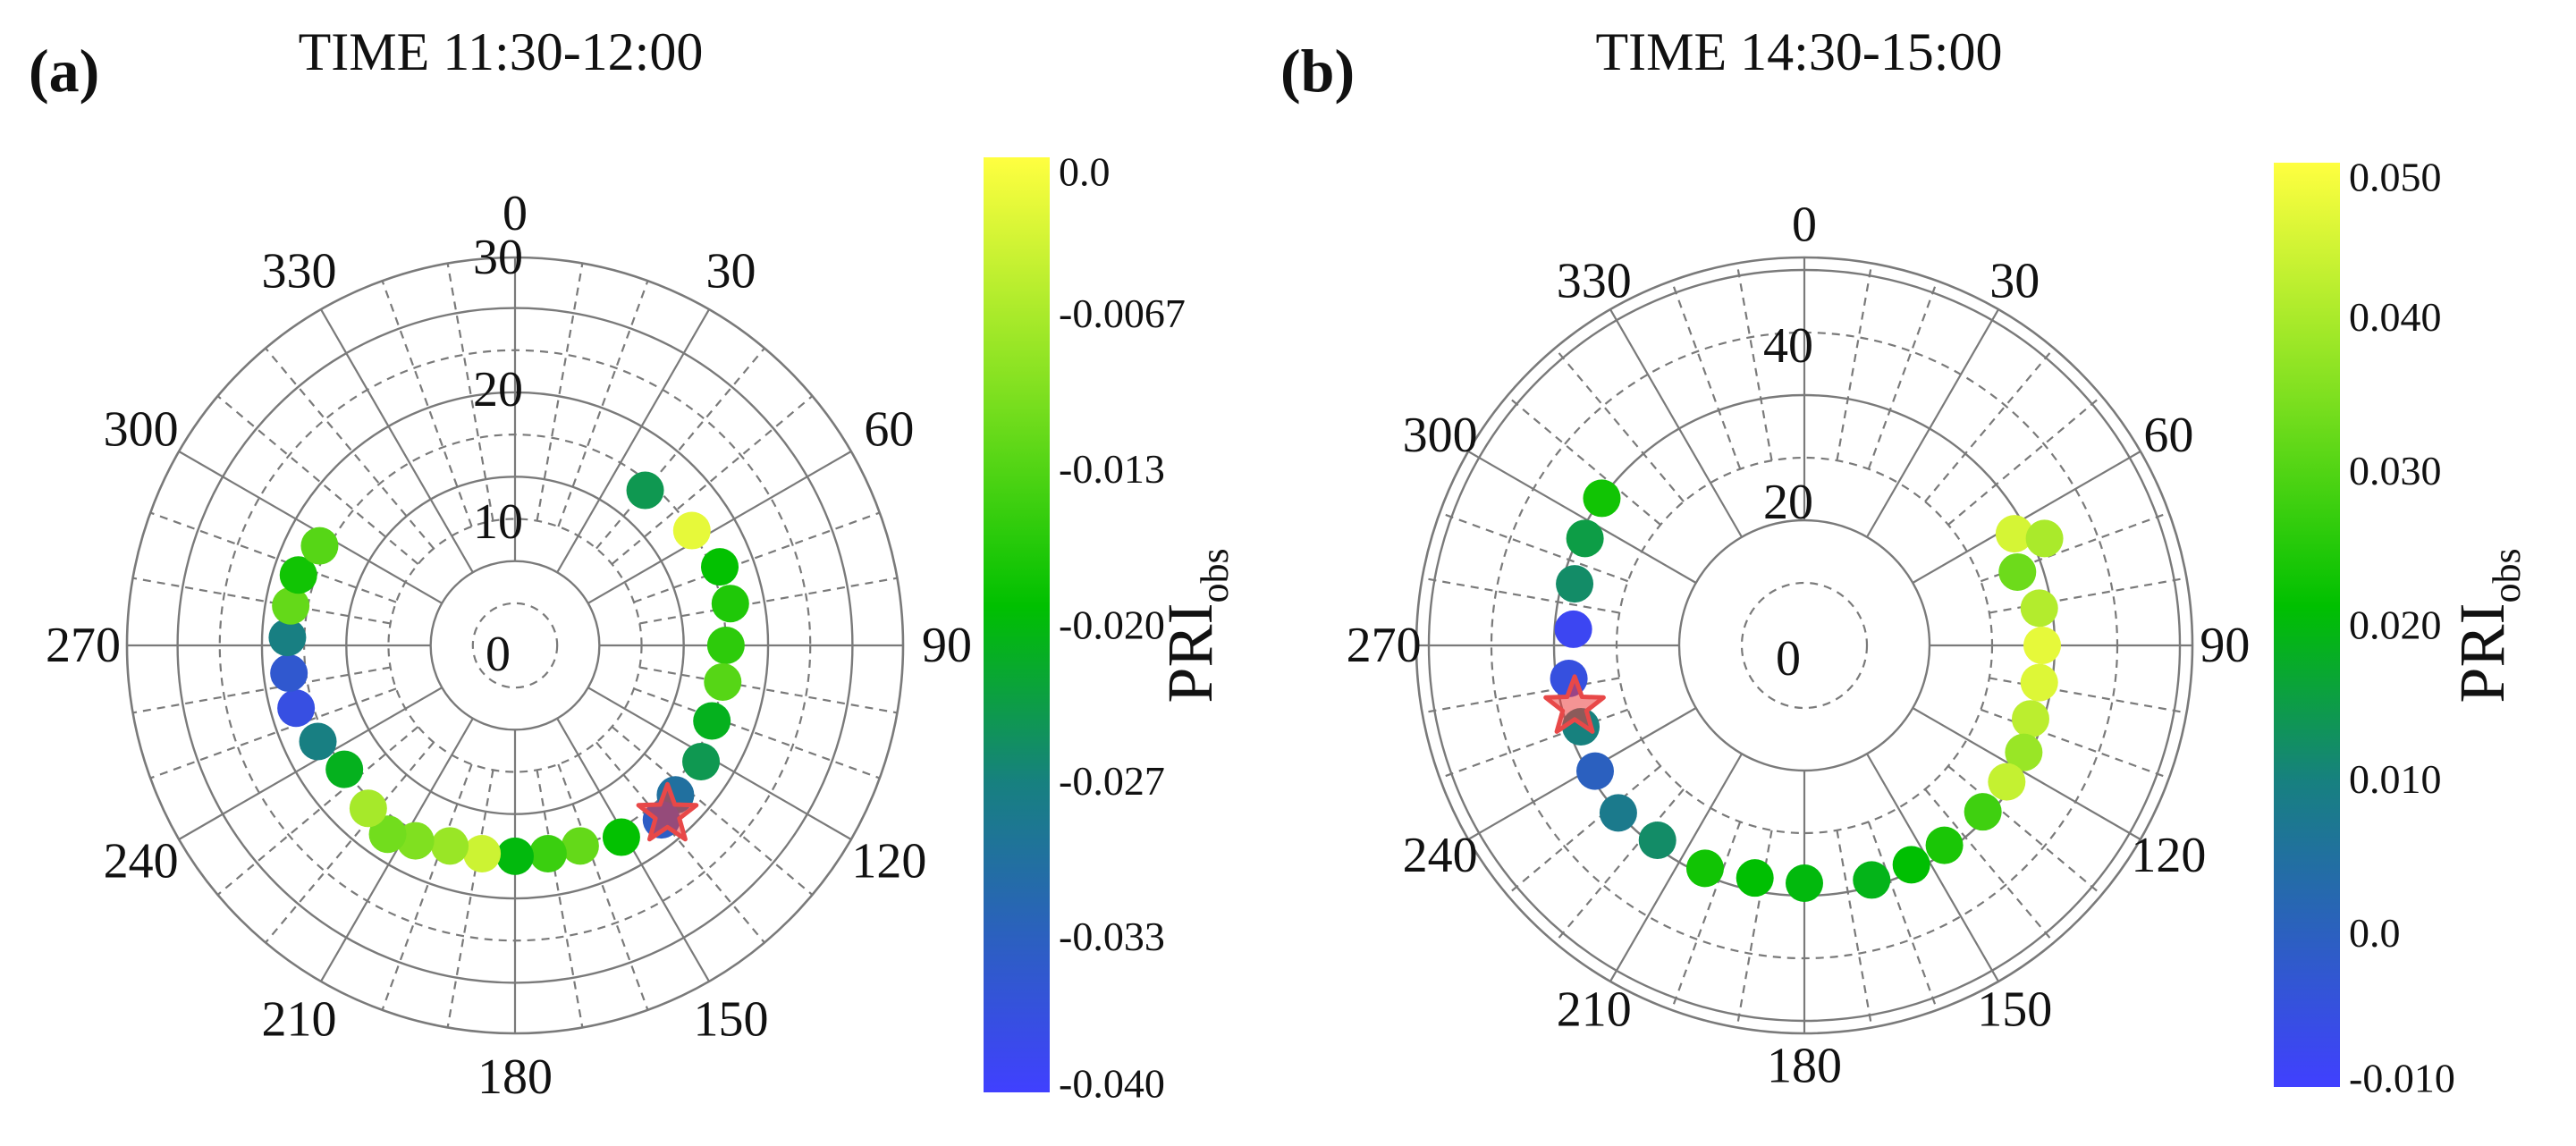  What do you see at coordinates (1112, 936) in the screenshot?
I see `colorbar-tick: -0.033` at bounding box center [1112, 936].